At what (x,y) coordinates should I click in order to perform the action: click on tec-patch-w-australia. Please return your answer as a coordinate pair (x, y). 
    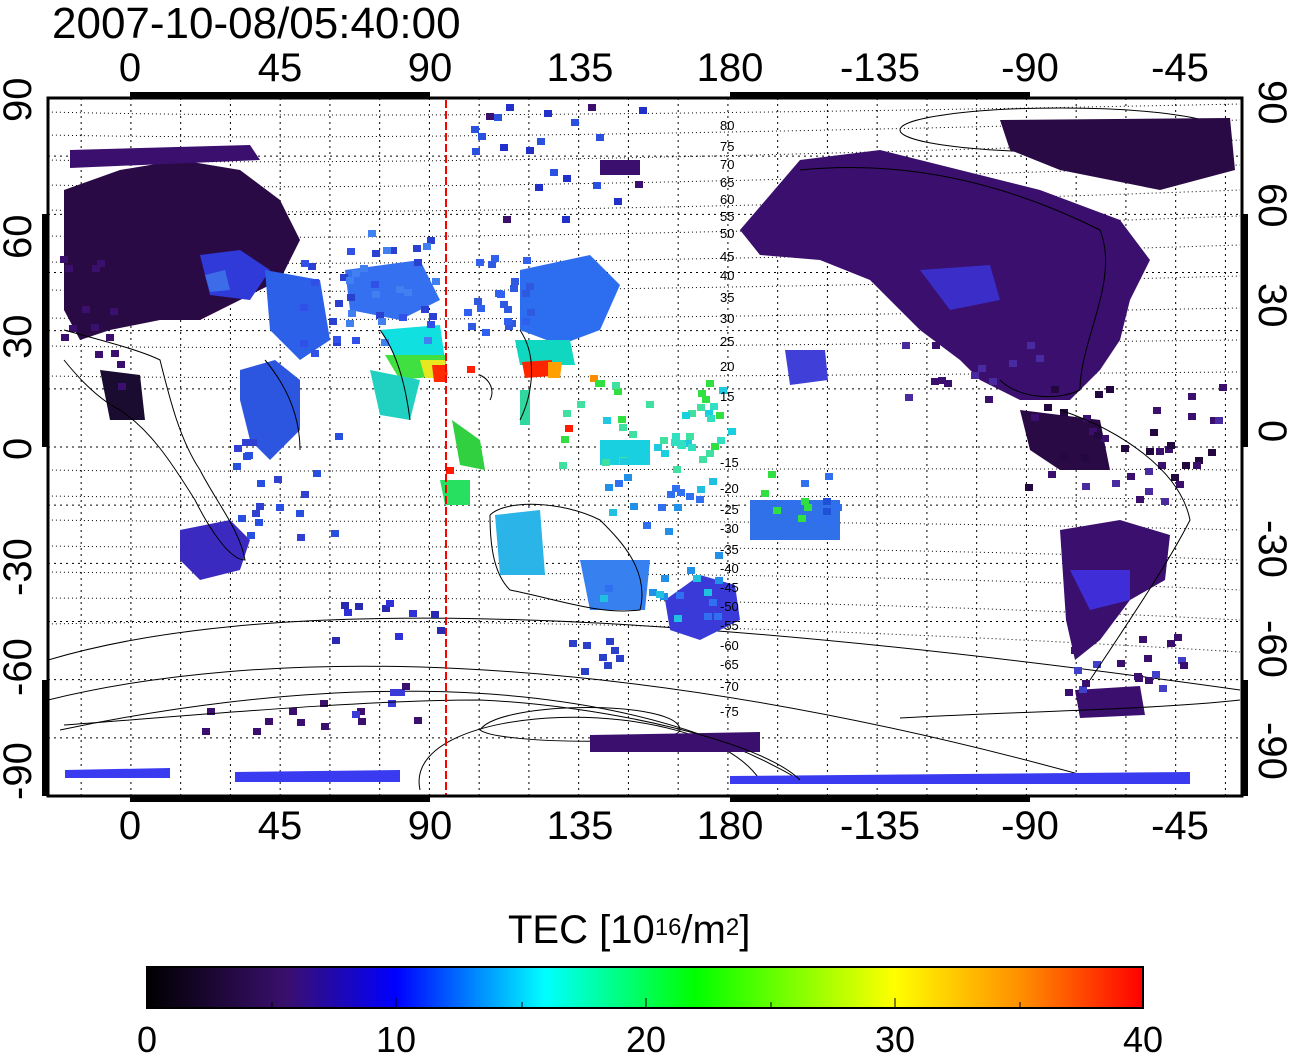
    Looking at the image, I should click on (520, 542).